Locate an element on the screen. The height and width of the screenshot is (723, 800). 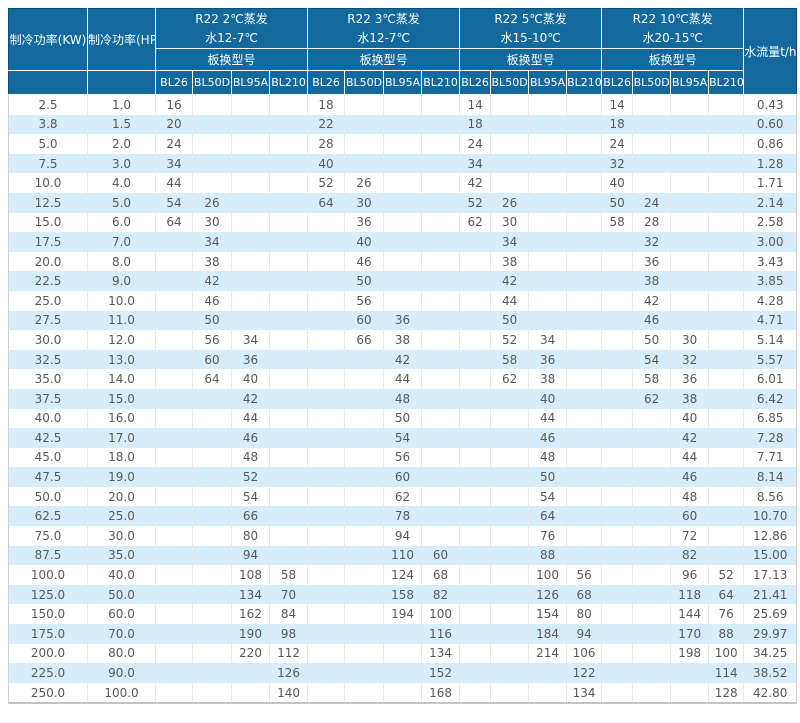
cell-cooling-hp: 17.0 is located at coordinates (121, 438).